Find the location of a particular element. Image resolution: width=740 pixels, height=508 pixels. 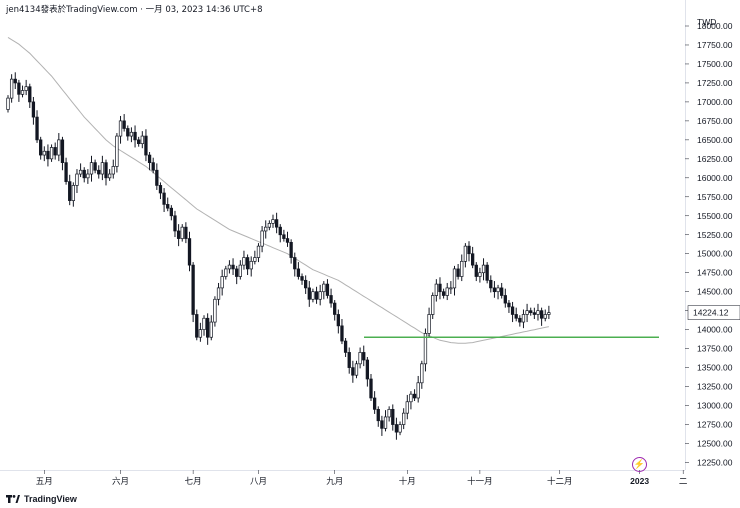

y-tick-label: 17250.00 is located at coordinates (715, 83).